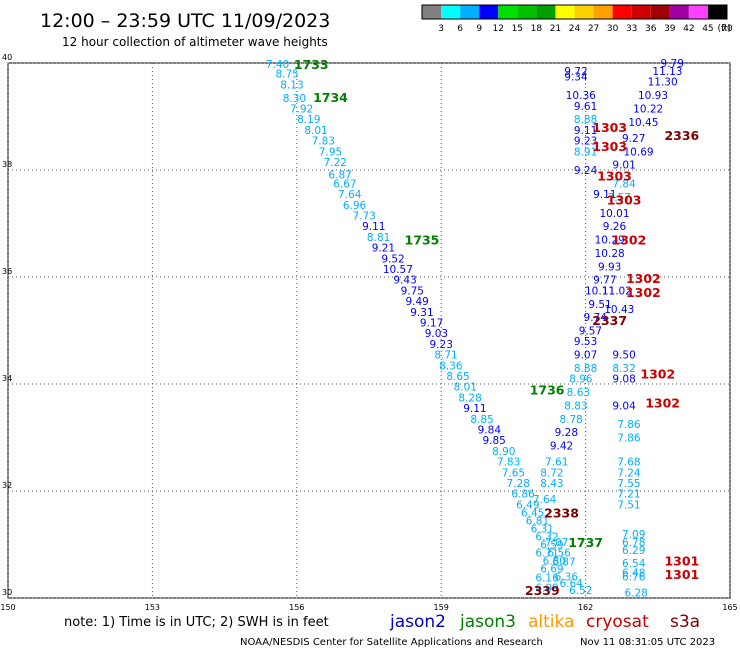 The width and height of the screenshot is (740, 650). What do you see at coordinates (404, 281) in the screenshot?
I see `swh-point: 9.43` at bounding box center [404, 281].